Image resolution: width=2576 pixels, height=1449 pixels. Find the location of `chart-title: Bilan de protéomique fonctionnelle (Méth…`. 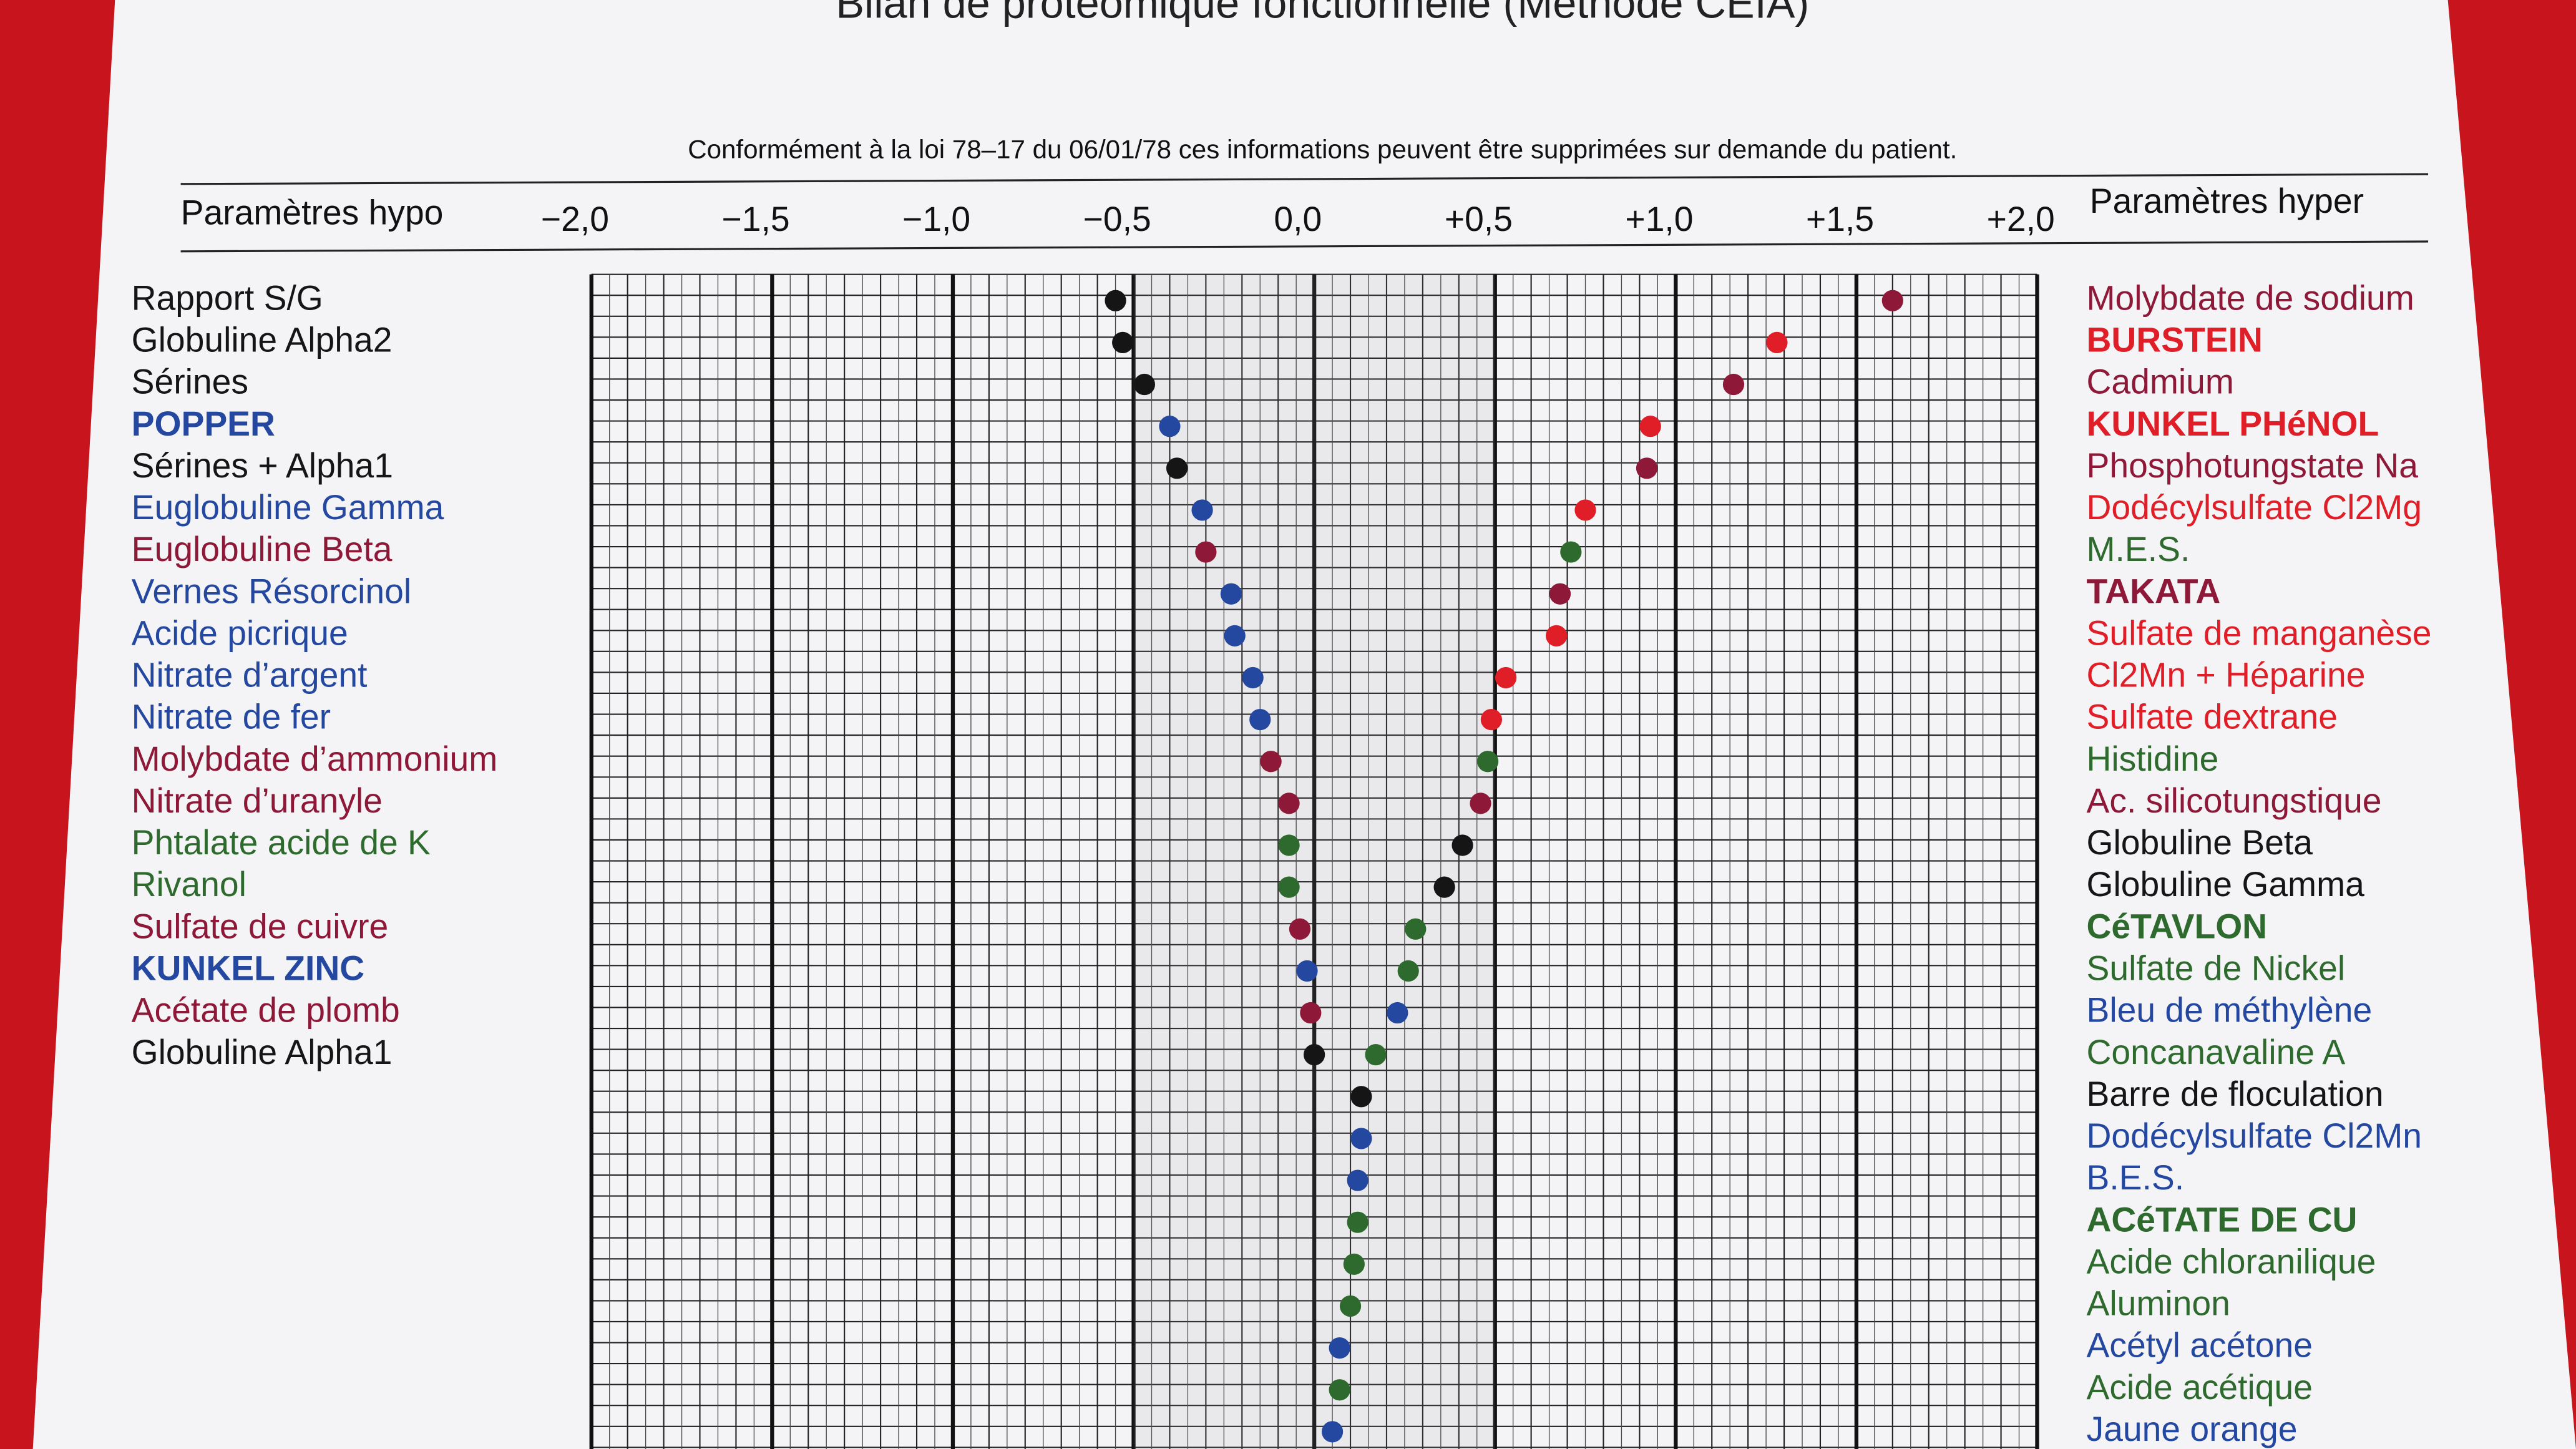

chart-title: Bilan de protéomique fonctionnelle (Méth… is located at coordinates (1322, 13).